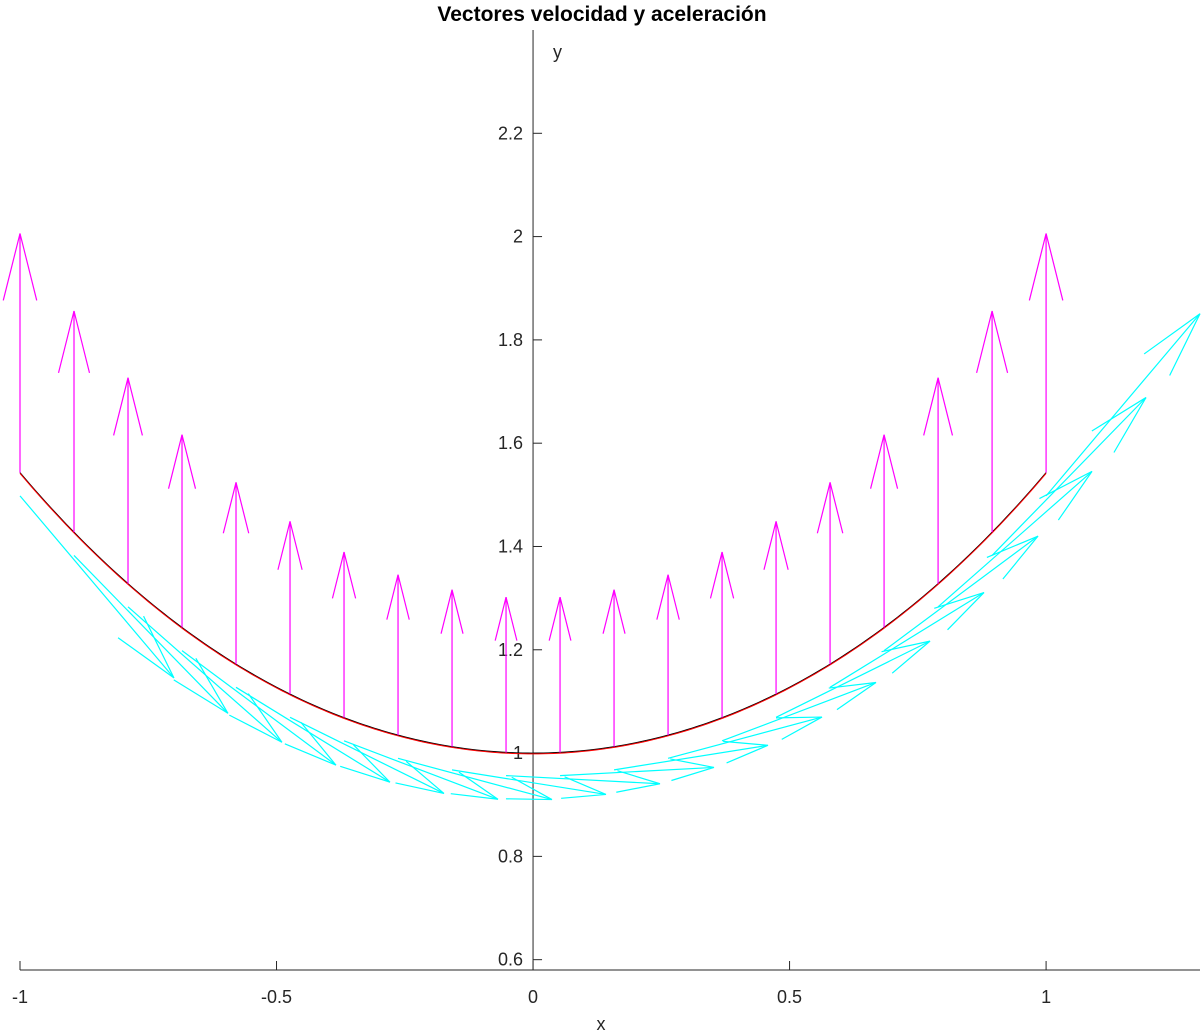 This screenshot has height=1034, width=1204. What do you see at coordinates (20, 997) in the screenshot?
I see `x-tick-label: -1` at bounding box center [20, 997].